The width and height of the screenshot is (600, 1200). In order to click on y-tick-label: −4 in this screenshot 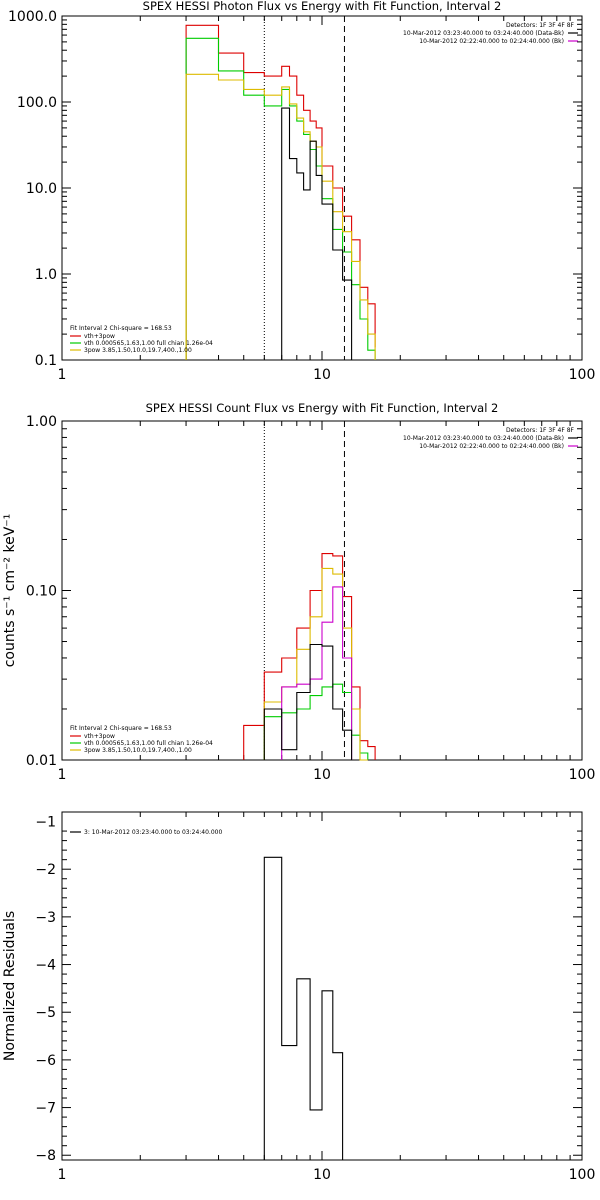, I will do `click(45, 966)`.